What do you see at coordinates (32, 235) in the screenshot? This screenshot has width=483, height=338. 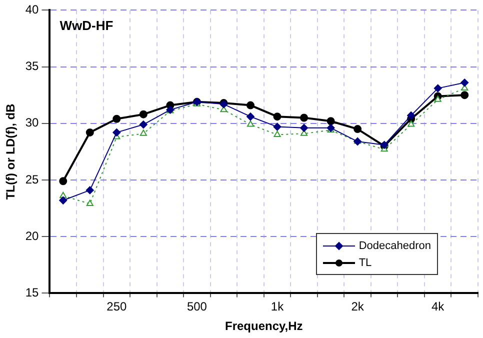 I see `y-tick-label: 20` at bounding box center [32, 235].